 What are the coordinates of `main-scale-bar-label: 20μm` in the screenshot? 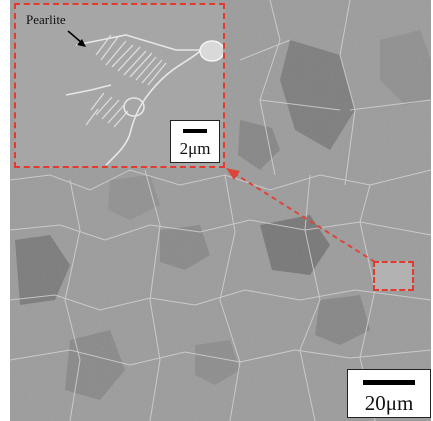 It's located at (389, 403).